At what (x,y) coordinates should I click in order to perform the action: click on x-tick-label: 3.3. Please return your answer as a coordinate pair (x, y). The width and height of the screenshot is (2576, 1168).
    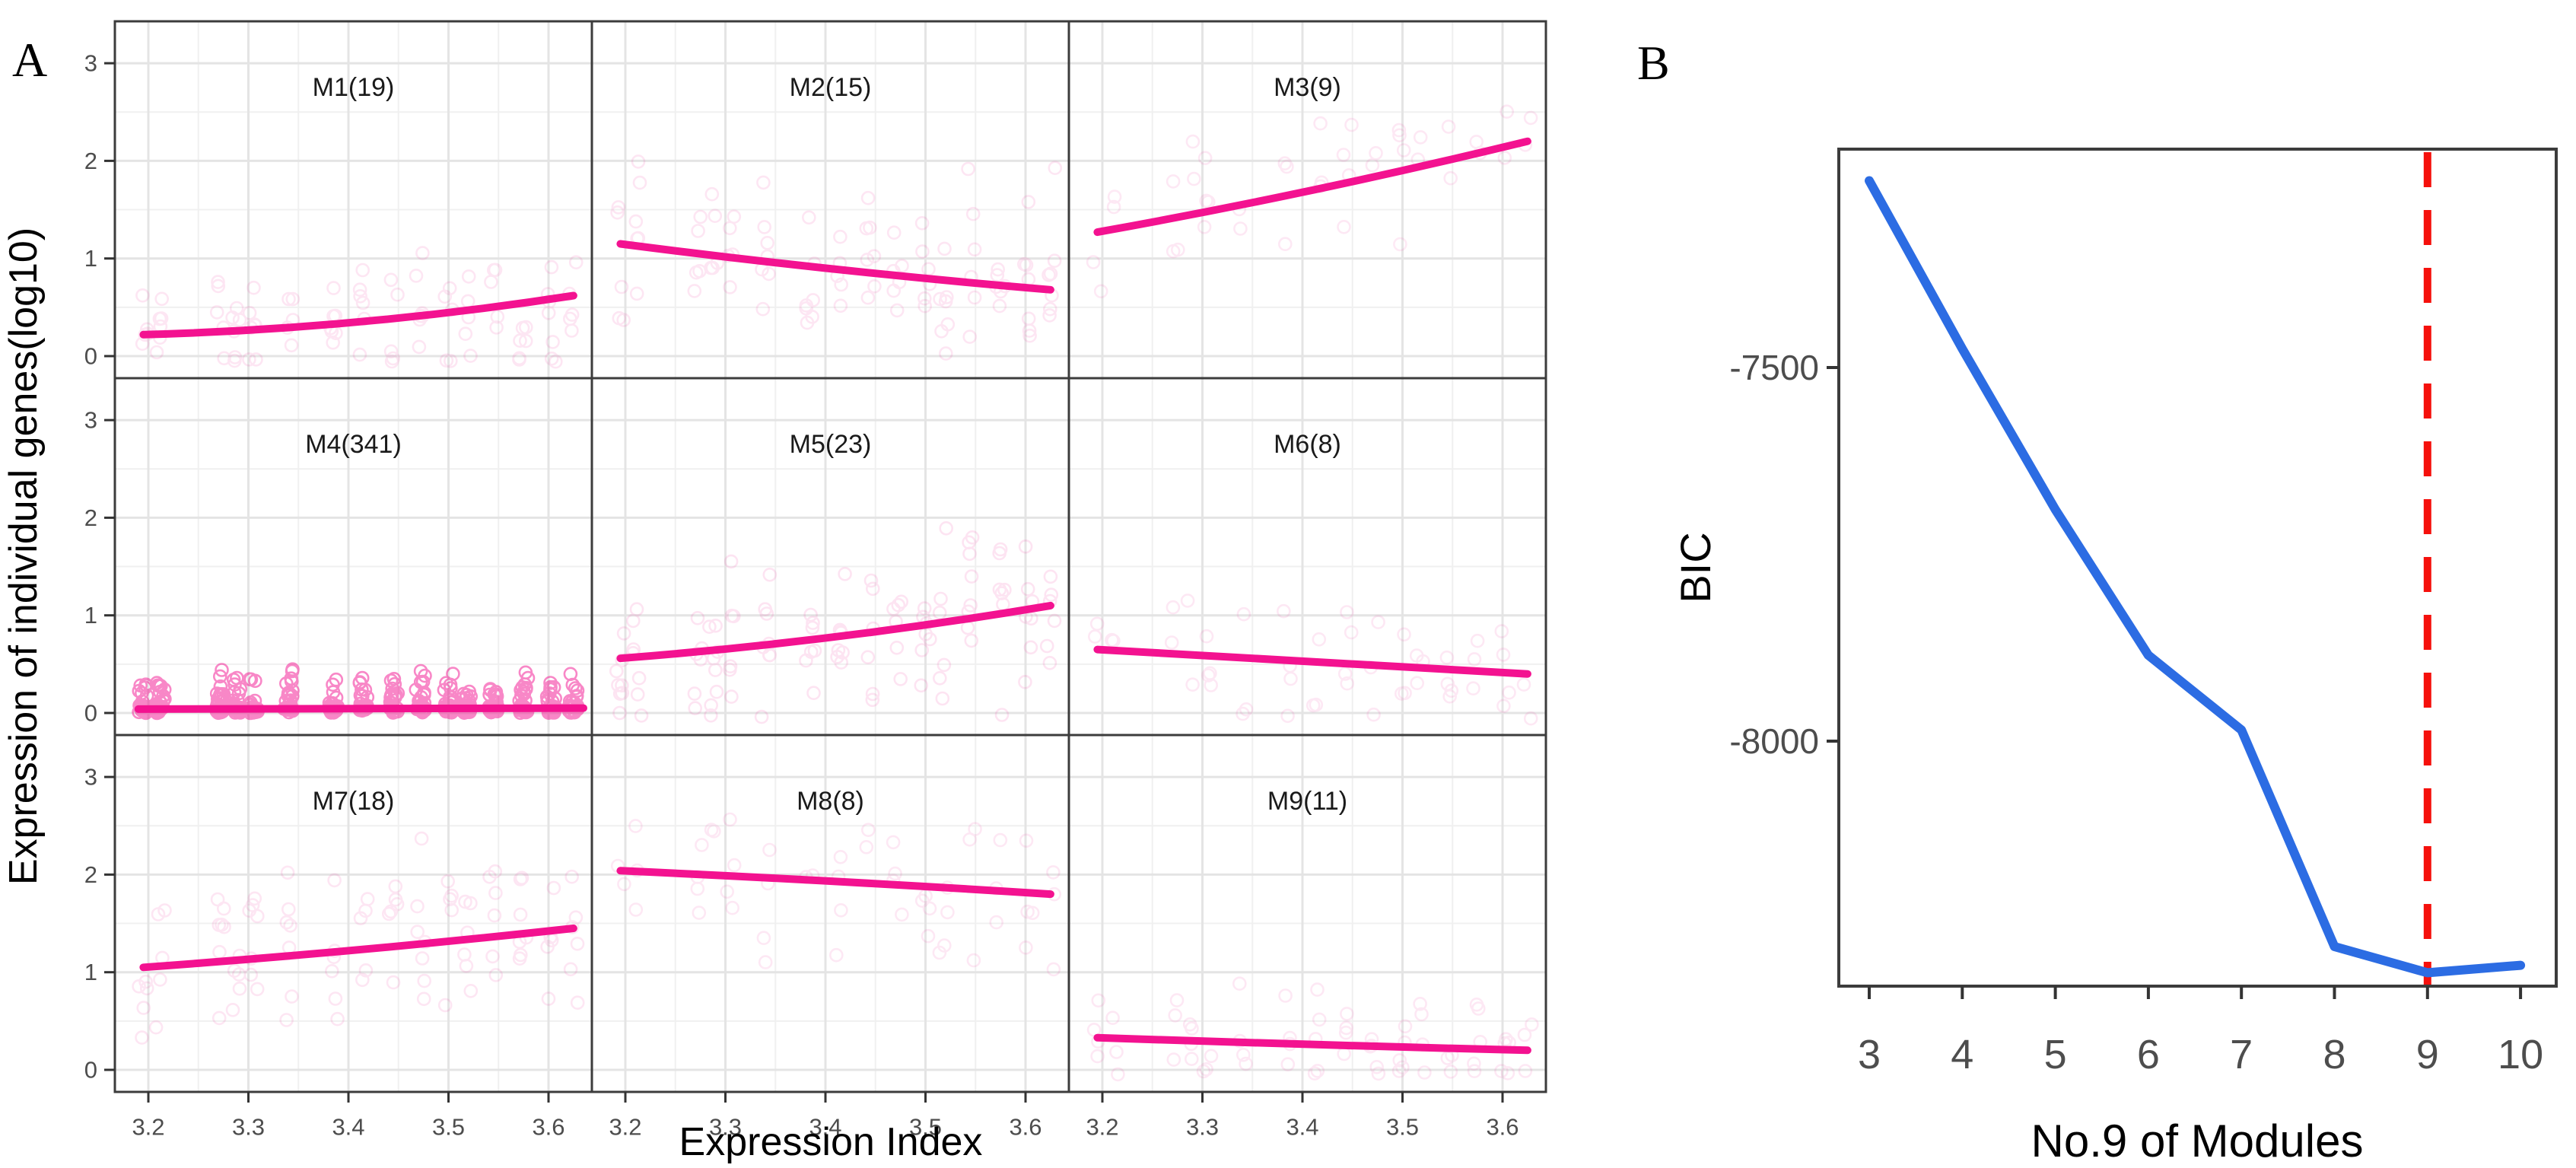
    Looking at the image, I should click on (725, 1127).